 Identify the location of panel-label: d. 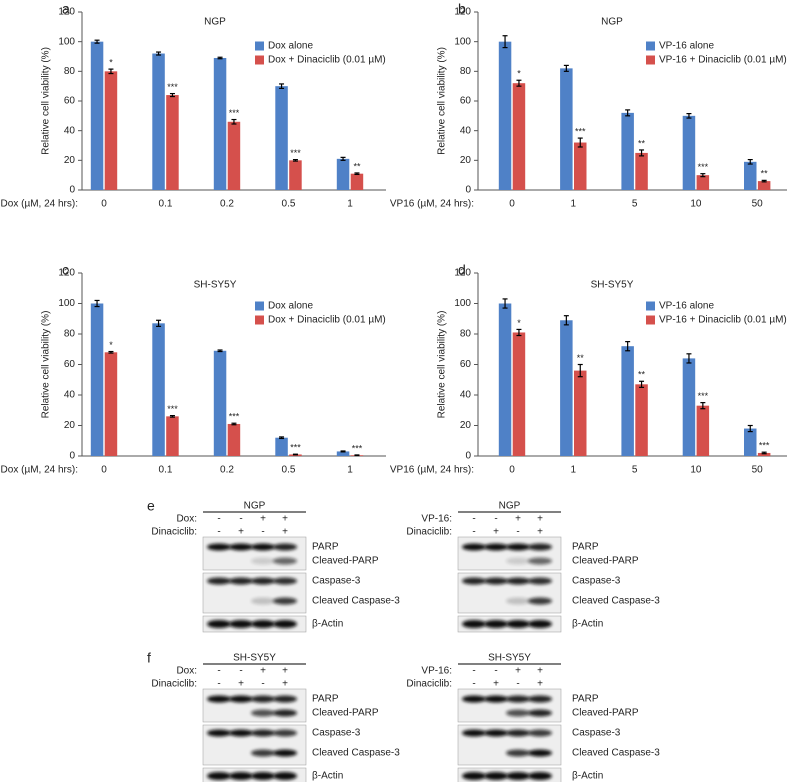
(462, 270).